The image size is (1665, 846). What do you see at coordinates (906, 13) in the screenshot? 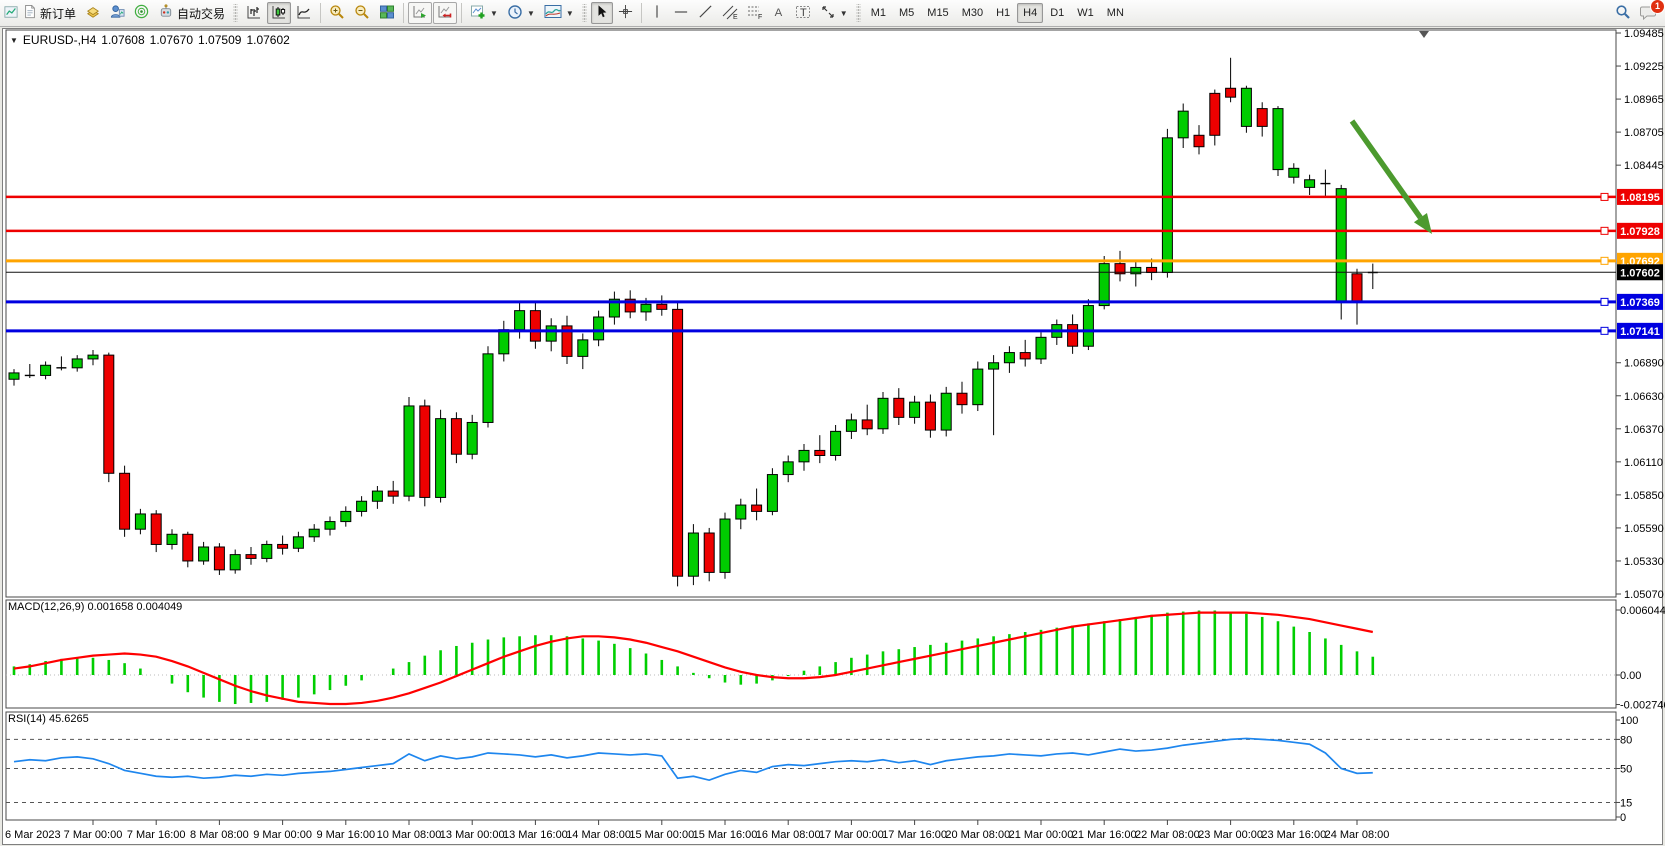
I see `timeframe-m5: M5` at bounding box center [906, 13].